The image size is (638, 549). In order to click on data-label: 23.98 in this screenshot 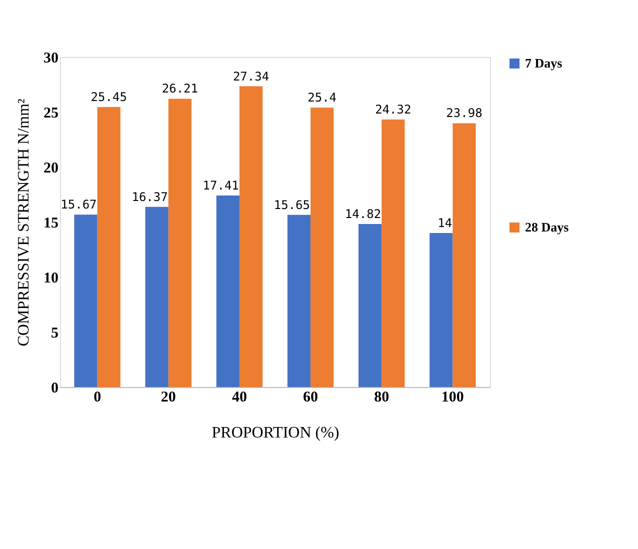, I will do `click(464, 113)`.